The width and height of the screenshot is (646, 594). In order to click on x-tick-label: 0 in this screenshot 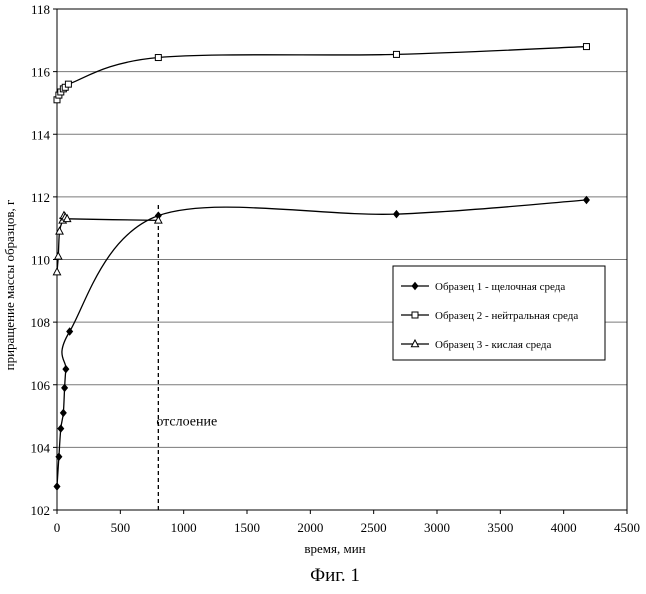, I will do `click(57, 527)`.